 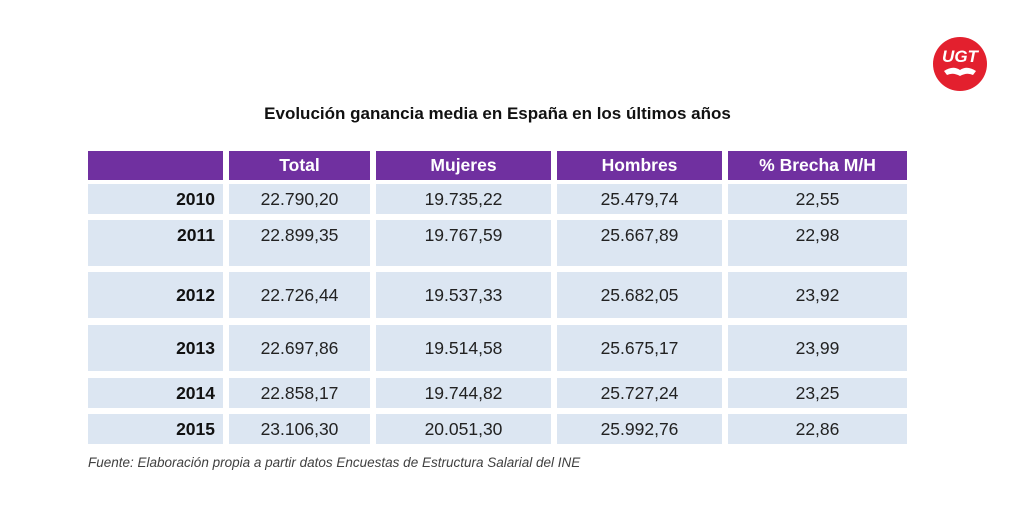 What do you see at coordinates (155, 165) in the screenshot?
I see `header-year` at bounding box center [155, 165].